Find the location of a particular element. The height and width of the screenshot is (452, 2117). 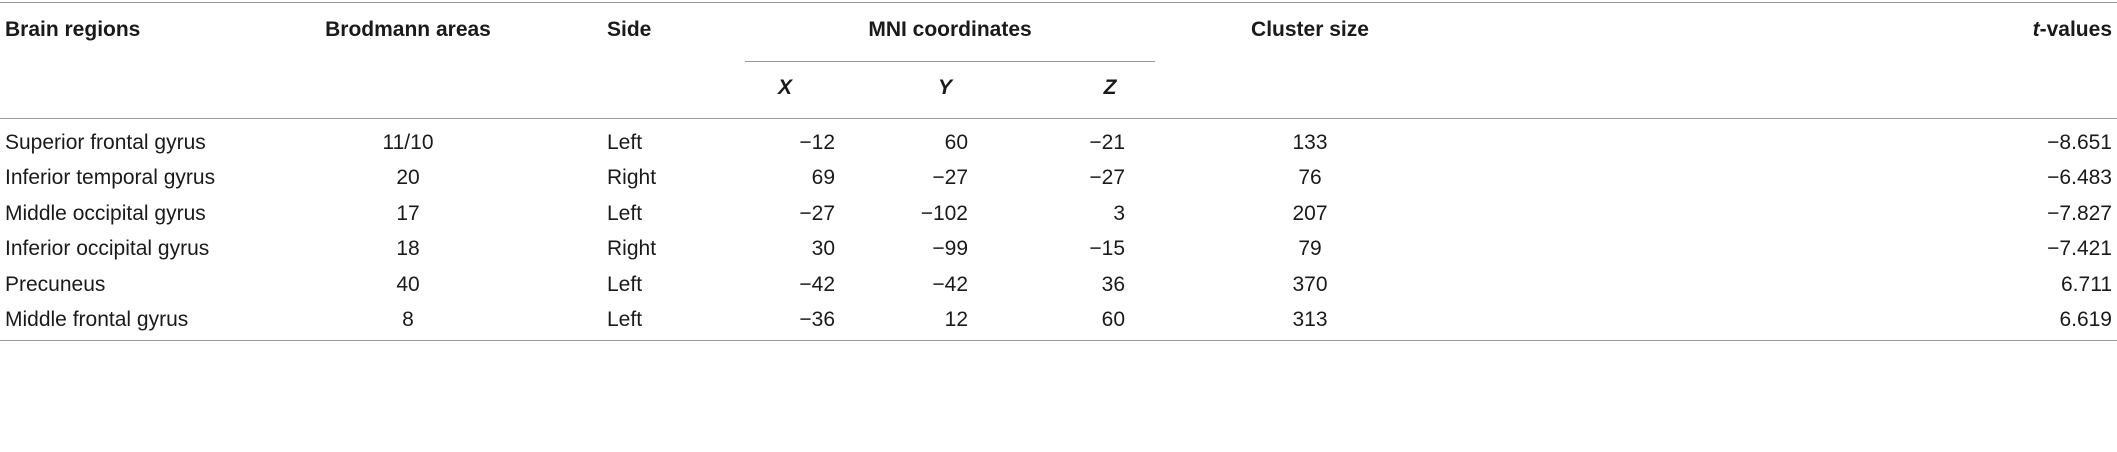

table-cell: −8.651 is located at coordinates (2079, 142).